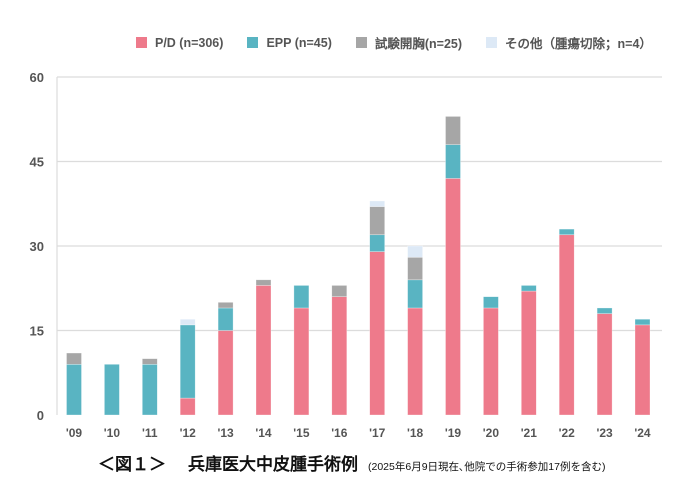 This screenshot has width=700, height=490. I want to click on x-tick-label: '14, so click(263, 433).